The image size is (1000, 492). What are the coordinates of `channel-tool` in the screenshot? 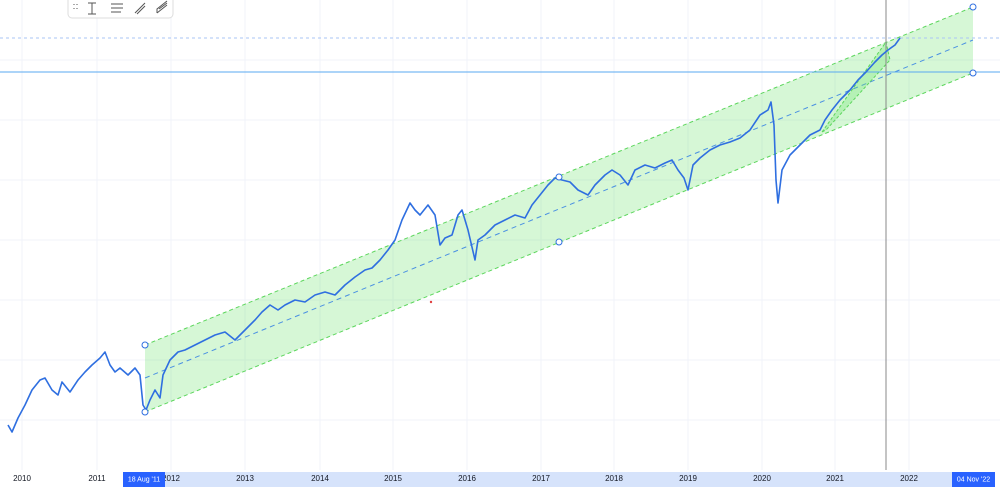 It's located at (162, 7).